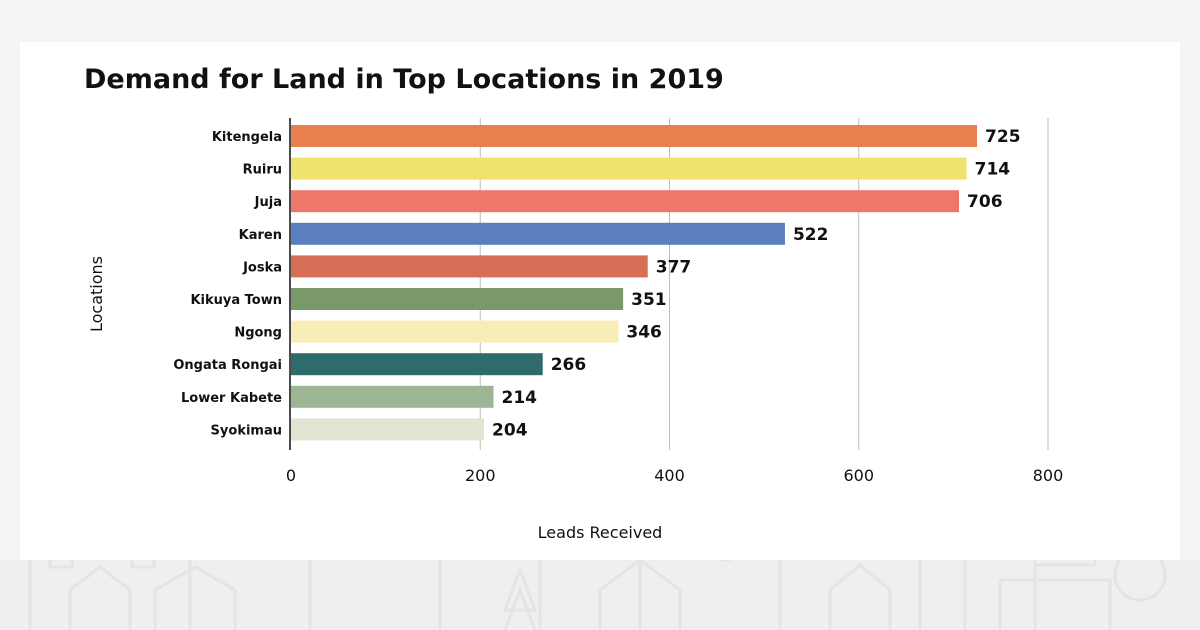 The width and height of the screenshot is (1200, 630). What do you see at coordinates (649, 300) in the screenshot?
I see `value-label: 351` at bounding box center [649, 300].